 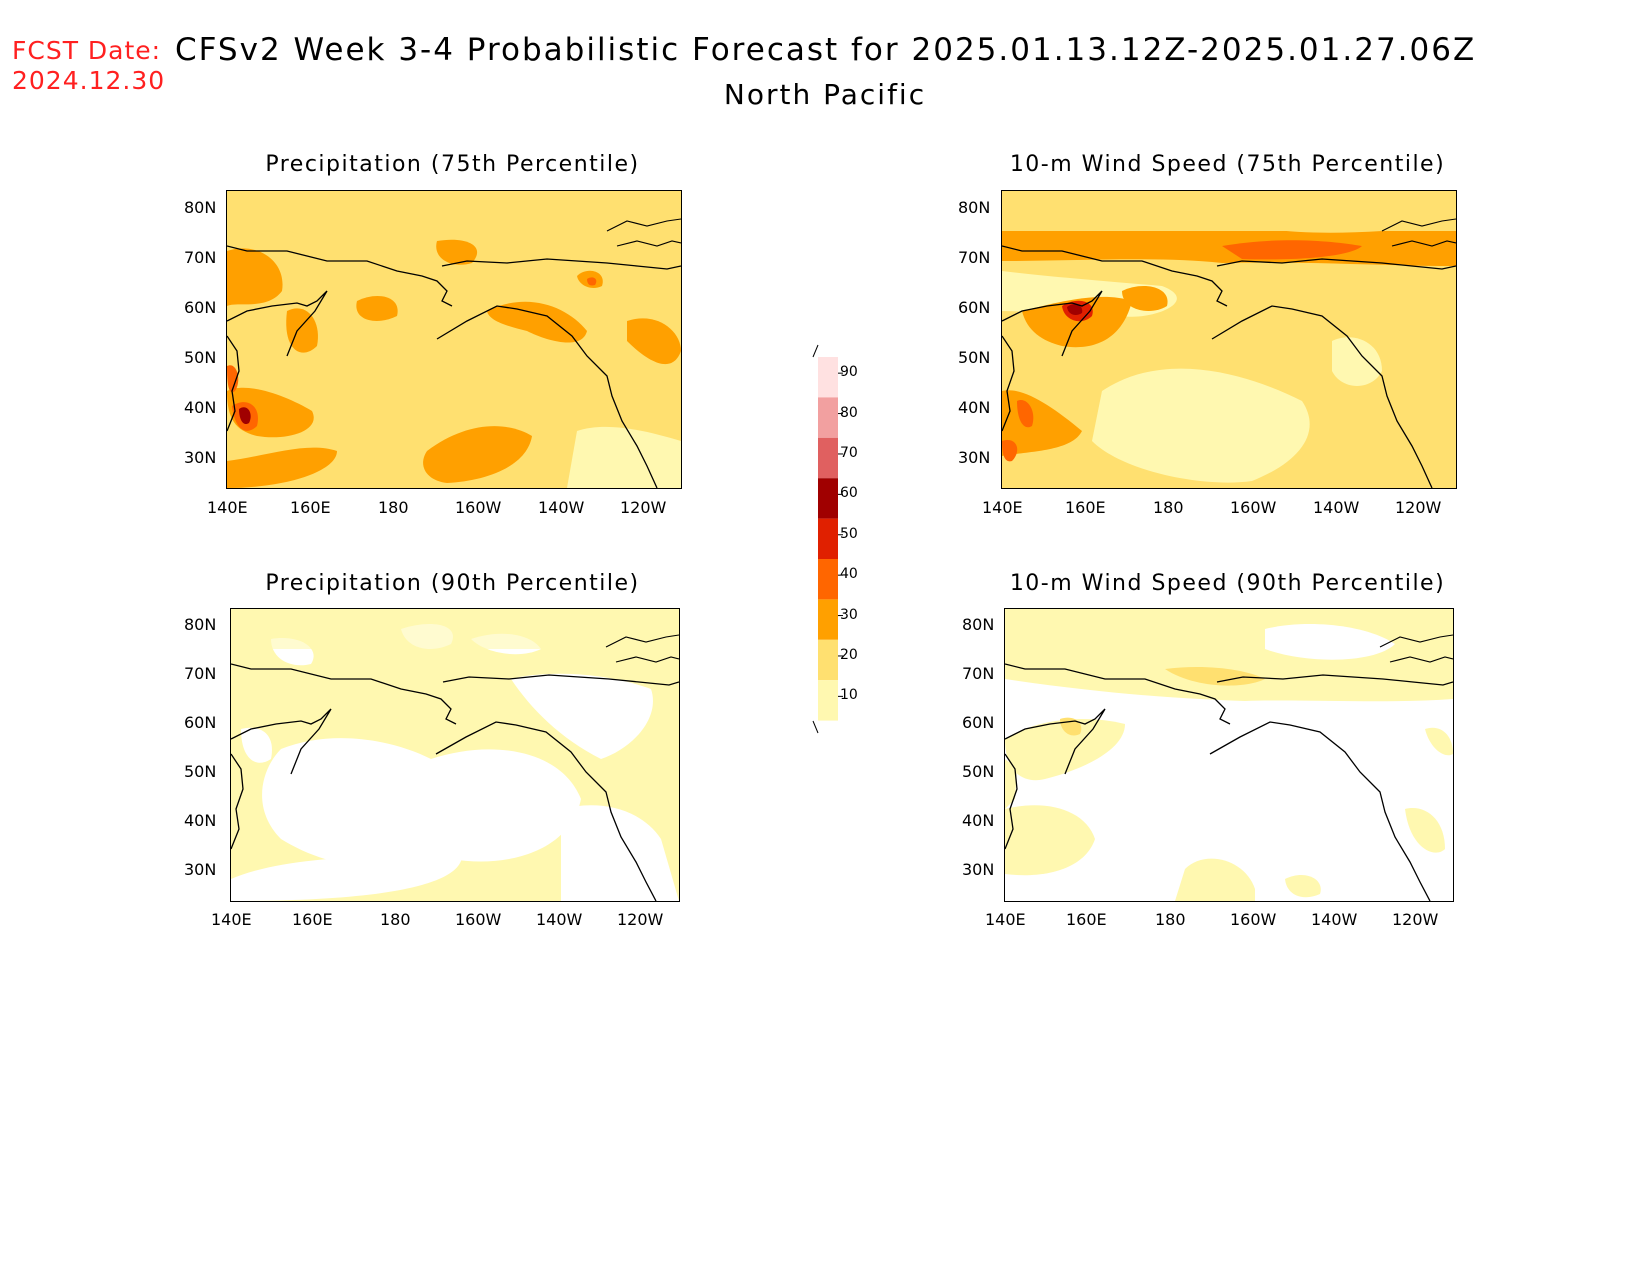 What do you see at coordinates (849, 493) in the screenshot?
I see `colorbar-label: 60` at bounding box center [849, 493].